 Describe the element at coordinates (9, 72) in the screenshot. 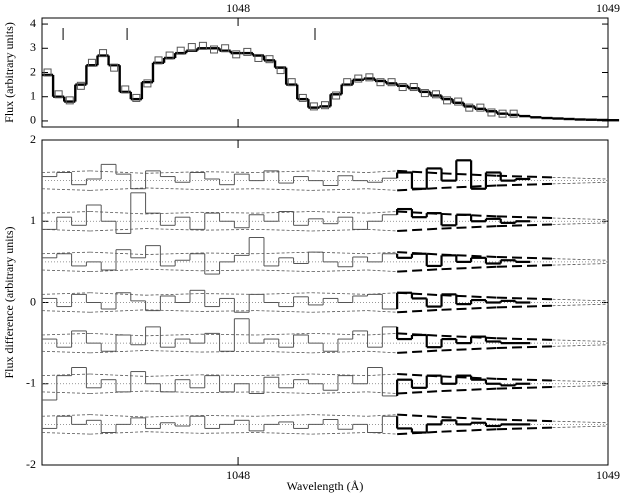

I see `y-axis-label: Flux (arbitrary units)` at that location.